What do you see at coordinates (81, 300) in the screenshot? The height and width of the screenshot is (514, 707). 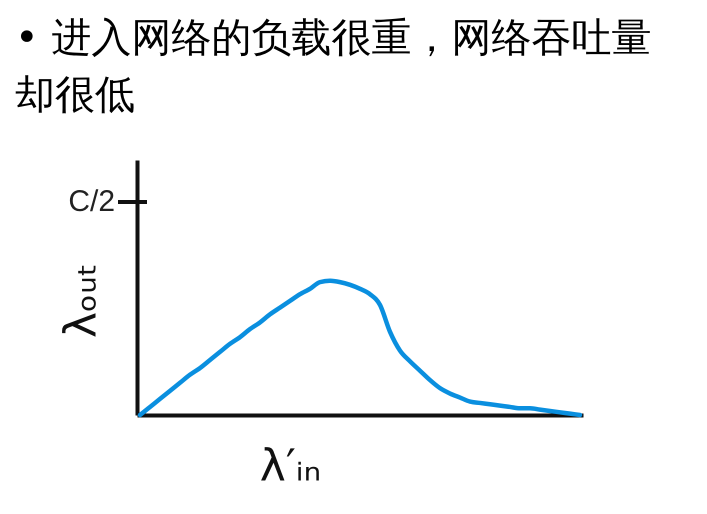 I see `y-axis-title: λₒᵤₜ` at bounding box center [81, 300].